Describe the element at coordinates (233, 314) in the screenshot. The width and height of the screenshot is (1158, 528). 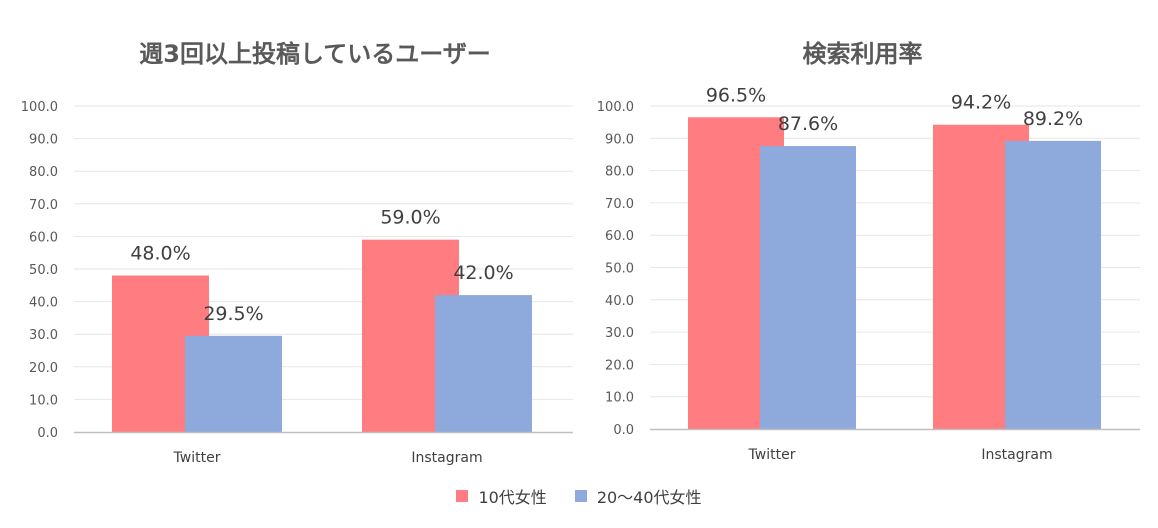
I see `data-label: 29.5%` at that location.